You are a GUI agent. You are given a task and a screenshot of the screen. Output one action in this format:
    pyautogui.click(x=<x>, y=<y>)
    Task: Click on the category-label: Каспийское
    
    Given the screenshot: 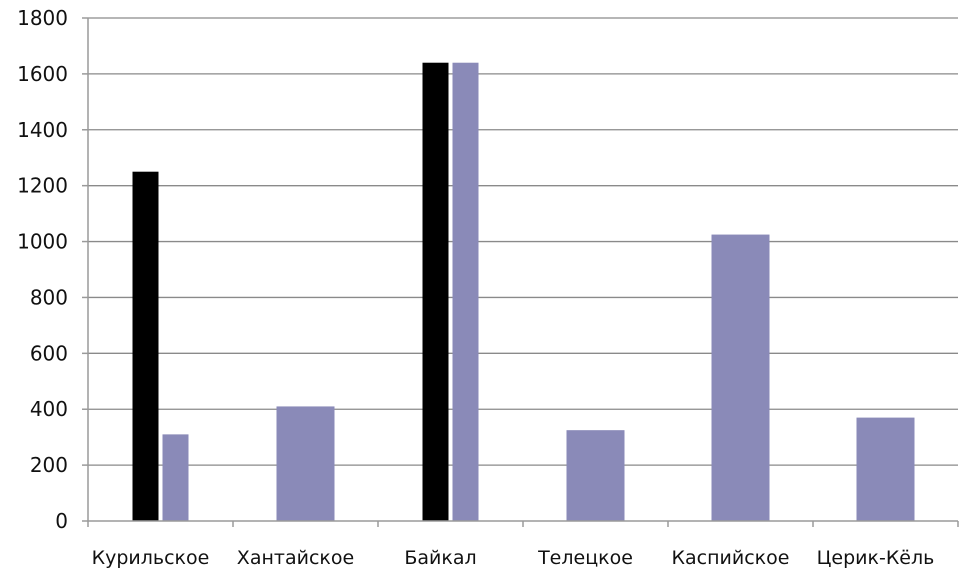 What is the action you would take?
    pyautogui.click(x=731, y=558)
    